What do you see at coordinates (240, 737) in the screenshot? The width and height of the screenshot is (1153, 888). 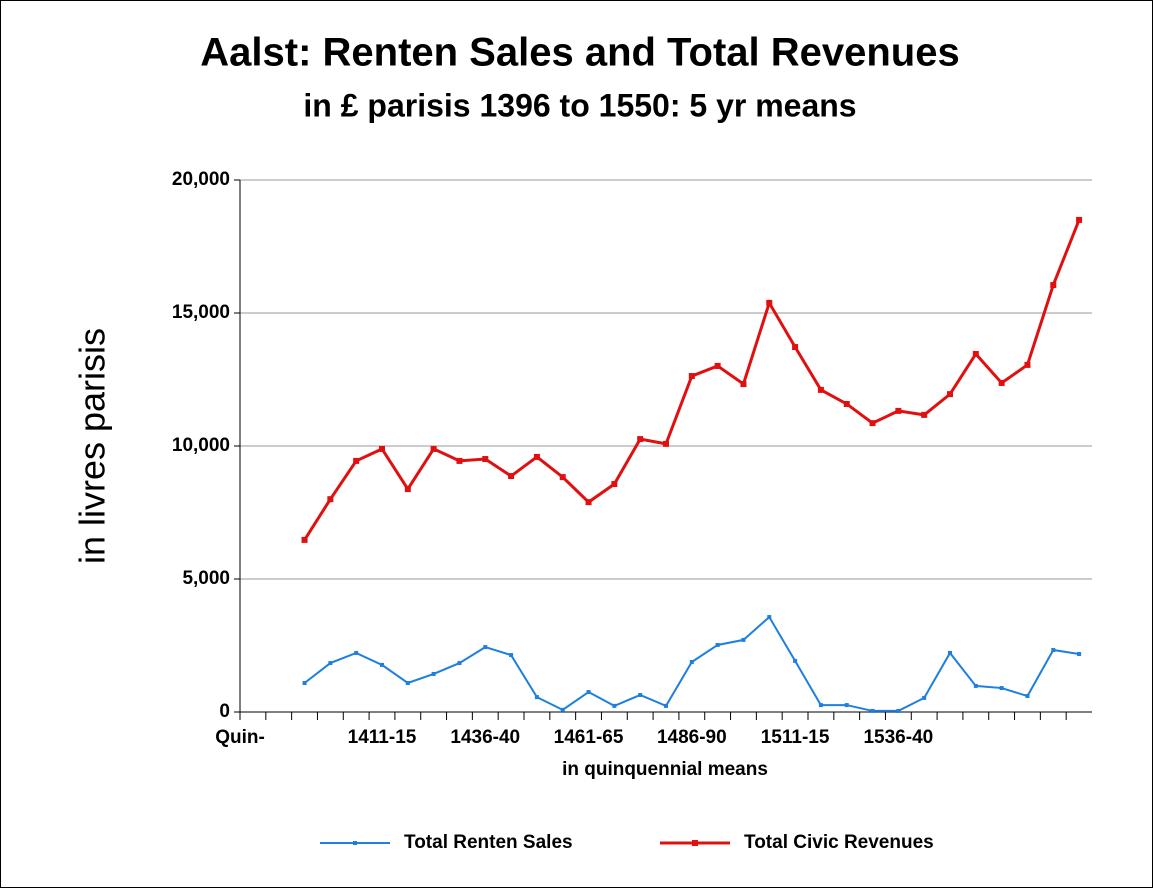 I see `x-tick-label: Quin-` at bounding box center [240, 737].